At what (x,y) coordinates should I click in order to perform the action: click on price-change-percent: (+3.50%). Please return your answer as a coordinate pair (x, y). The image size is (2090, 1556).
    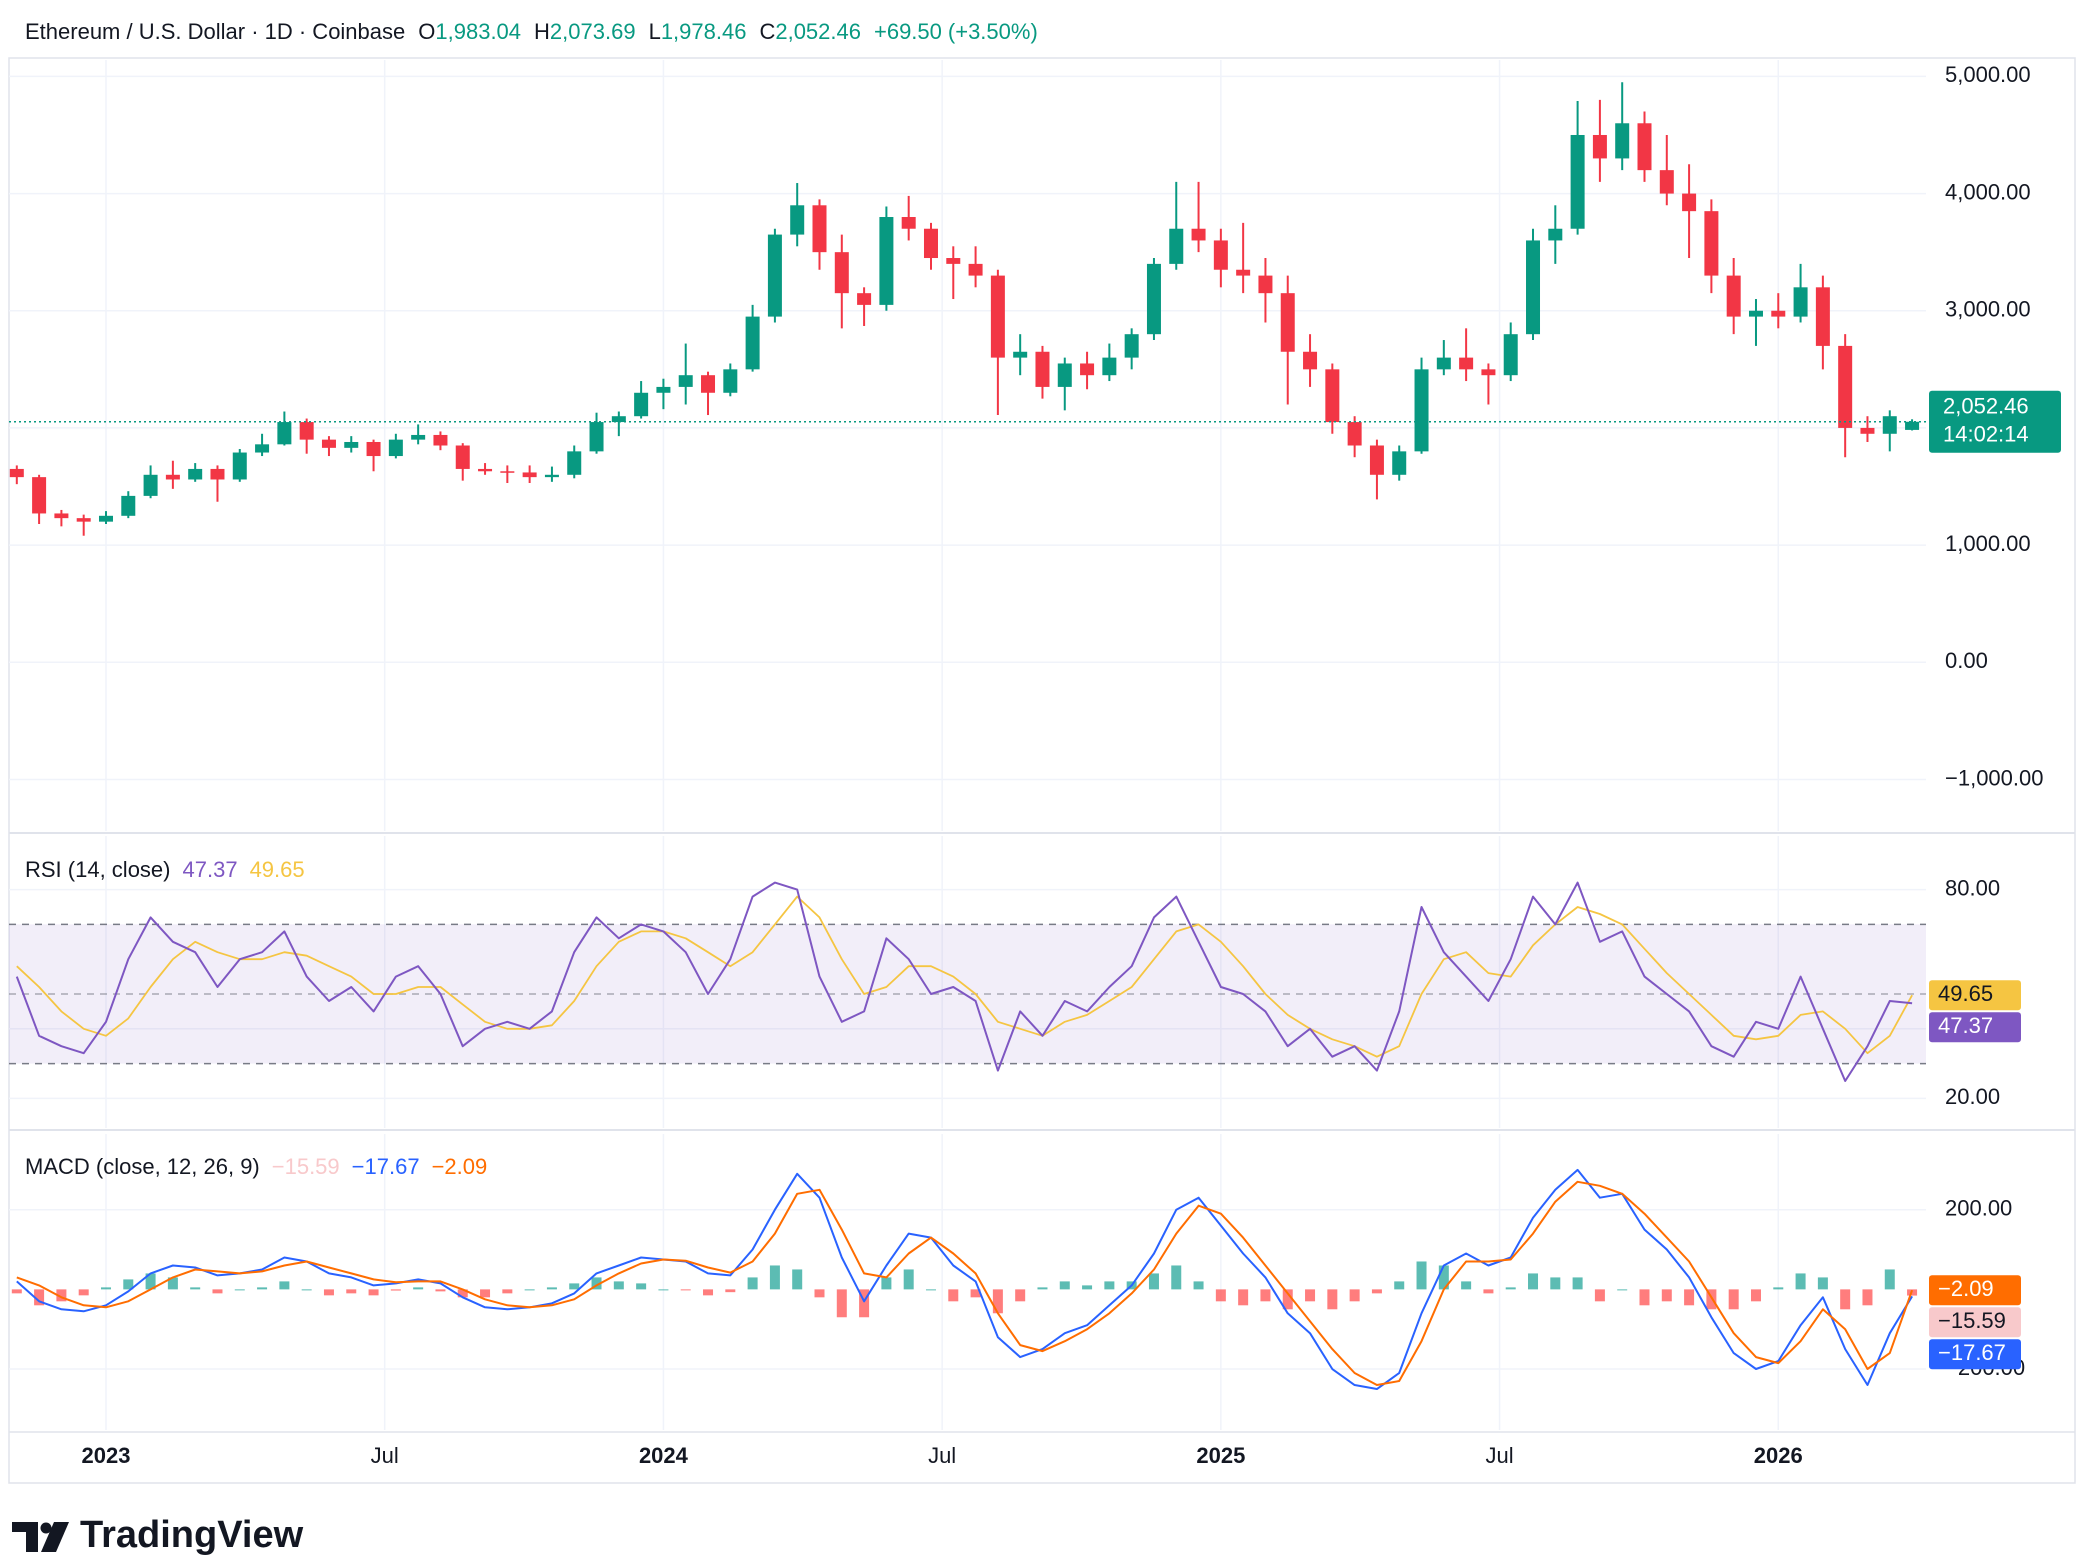
    Looking at the image, I should click on (993, 31).